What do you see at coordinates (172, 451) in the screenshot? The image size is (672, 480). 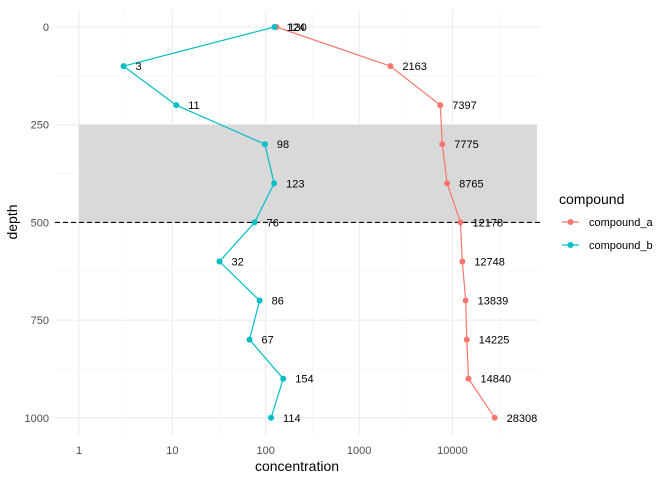 I see `x-tick-label: 10` at bounding box center [172, 451].